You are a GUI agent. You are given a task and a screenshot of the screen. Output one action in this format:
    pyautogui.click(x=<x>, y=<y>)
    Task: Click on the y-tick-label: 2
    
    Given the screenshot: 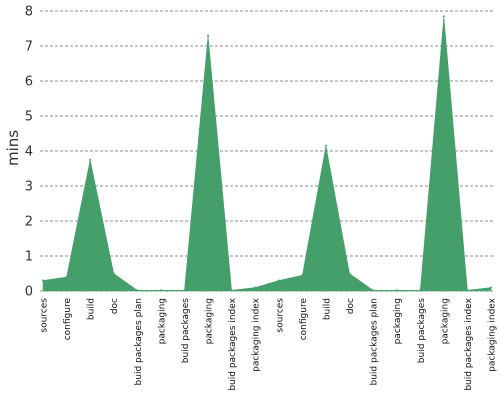 What is the action you would take?
    pyautogui.click(x=29, y=222)
    